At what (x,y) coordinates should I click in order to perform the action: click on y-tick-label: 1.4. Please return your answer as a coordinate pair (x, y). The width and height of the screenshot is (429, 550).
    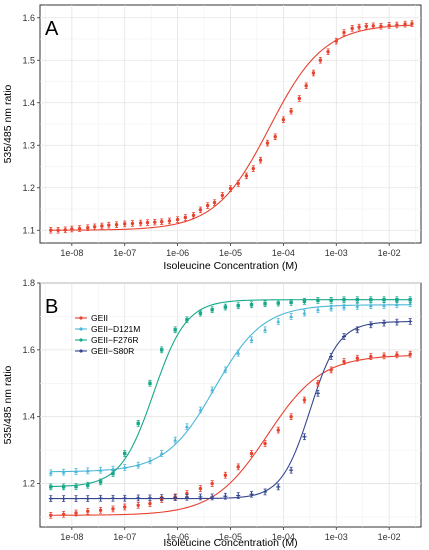
    Looking at the image, I should click on (28, 103).